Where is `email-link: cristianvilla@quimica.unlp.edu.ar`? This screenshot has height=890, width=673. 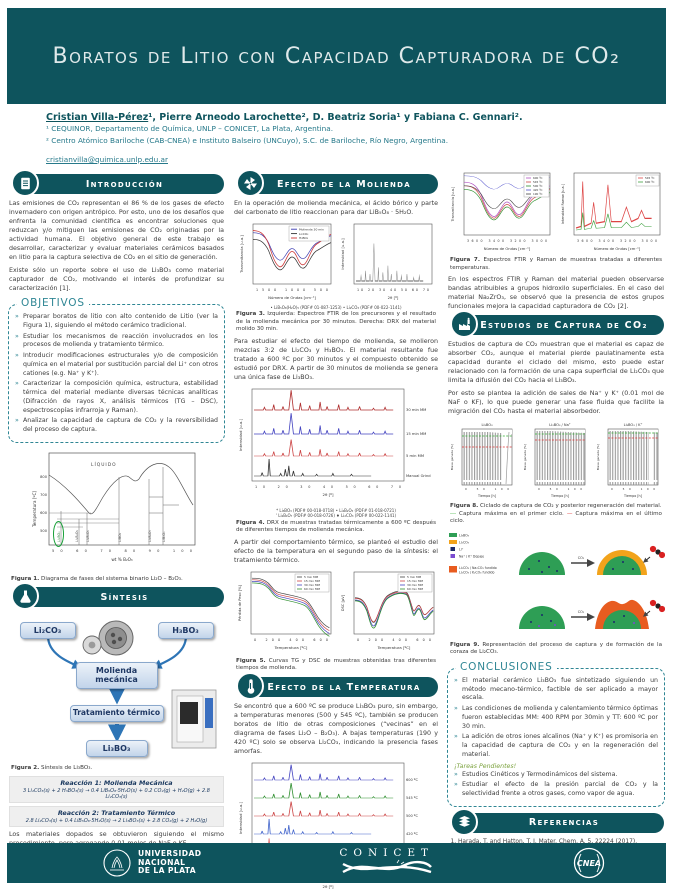 email-link: cristianvilla@quimica.unlp.edu.ar is located at coordinates (107, 159).